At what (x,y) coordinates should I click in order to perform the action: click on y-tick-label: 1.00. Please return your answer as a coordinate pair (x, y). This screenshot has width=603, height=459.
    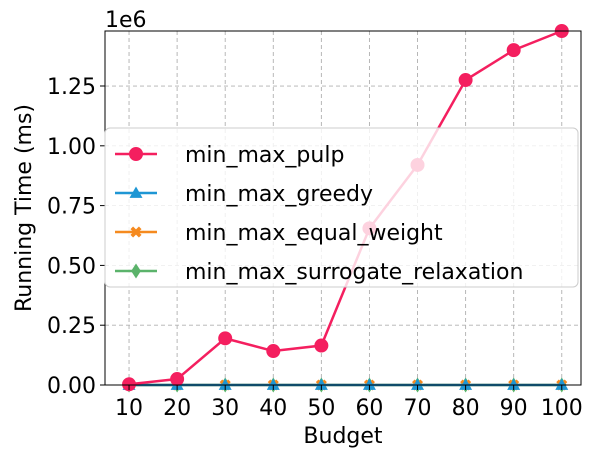
    Looking at the image, I should click on (71, 147).